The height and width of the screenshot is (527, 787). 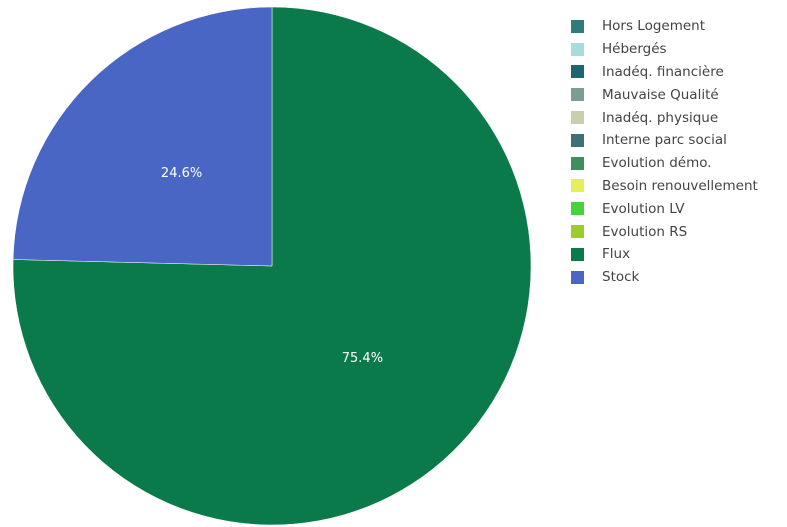 What do you see at coordinates (616, 254) in the screenshot?
I see `legend-label: Flux` at bounding box center [616, 254].